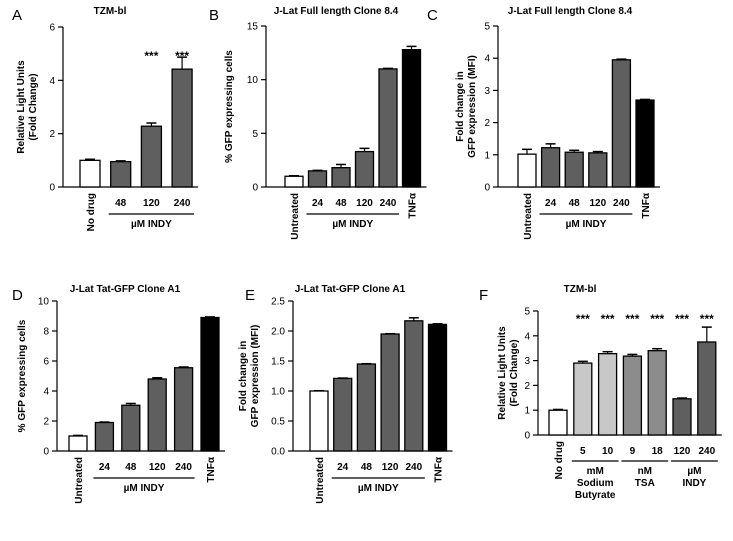 This screenshot has width=733, height=541. I want to click on panel-letter: E, so click(250, 295).